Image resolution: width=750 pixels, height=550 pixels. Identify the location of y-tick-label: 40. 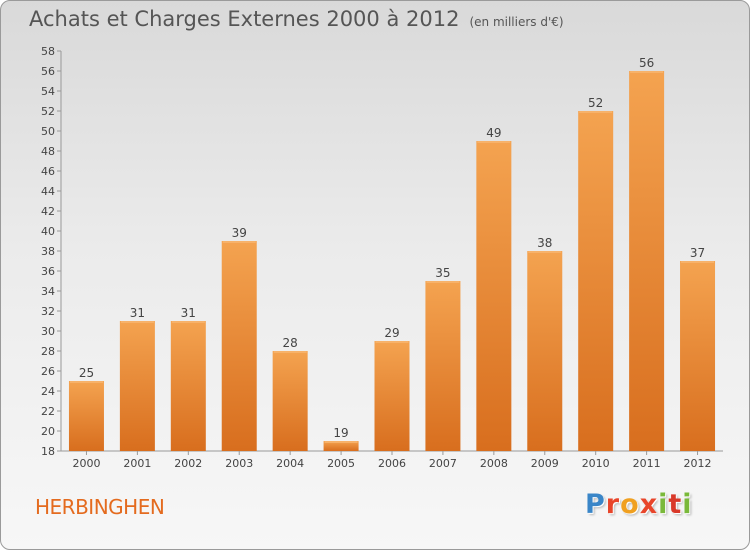
(48, 231).